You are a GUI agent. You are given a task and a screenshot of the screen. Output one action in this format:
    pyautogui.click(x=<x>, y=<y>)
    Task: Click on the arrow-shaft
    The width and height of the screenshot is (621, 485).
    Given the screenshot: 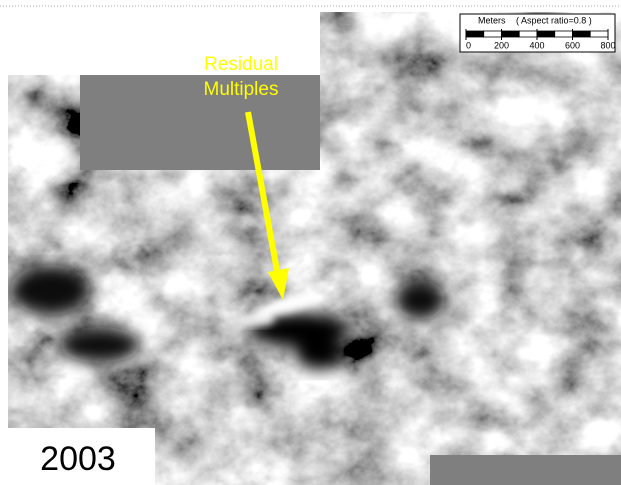 What is the action you would take?
    pyautogui.click(x=263, y=194)
    